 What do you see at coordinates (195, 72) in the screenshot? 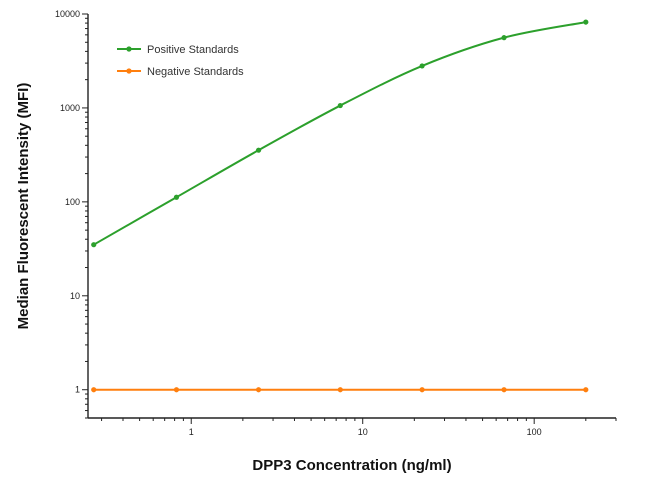
I see `legend-label: Negative Standards` at bounding box center [195, 72].